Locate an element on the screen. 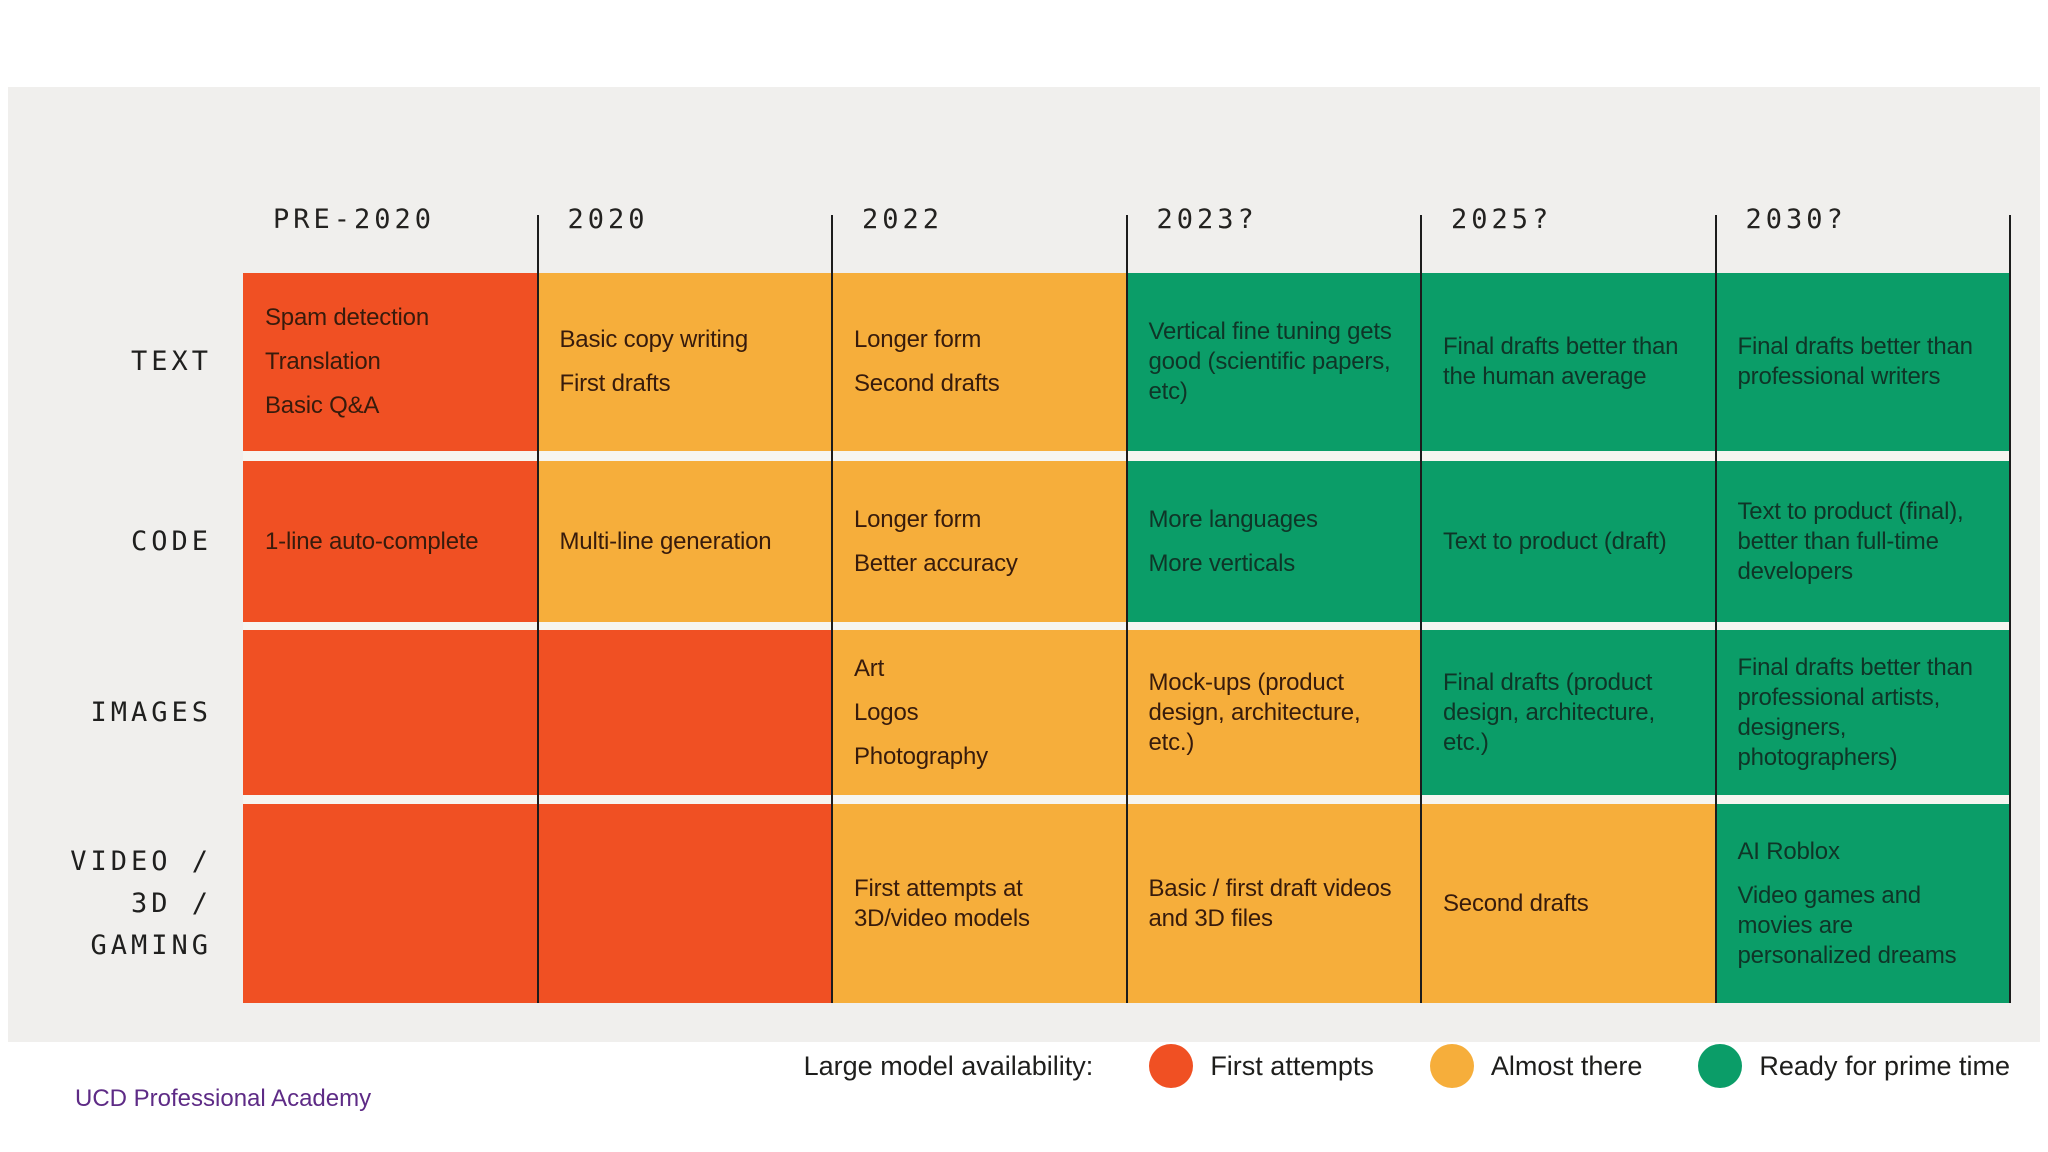 This screenshot has height=1152, width=2048. legend-dot-almost-icon is located at coordinates (1451, 1066).